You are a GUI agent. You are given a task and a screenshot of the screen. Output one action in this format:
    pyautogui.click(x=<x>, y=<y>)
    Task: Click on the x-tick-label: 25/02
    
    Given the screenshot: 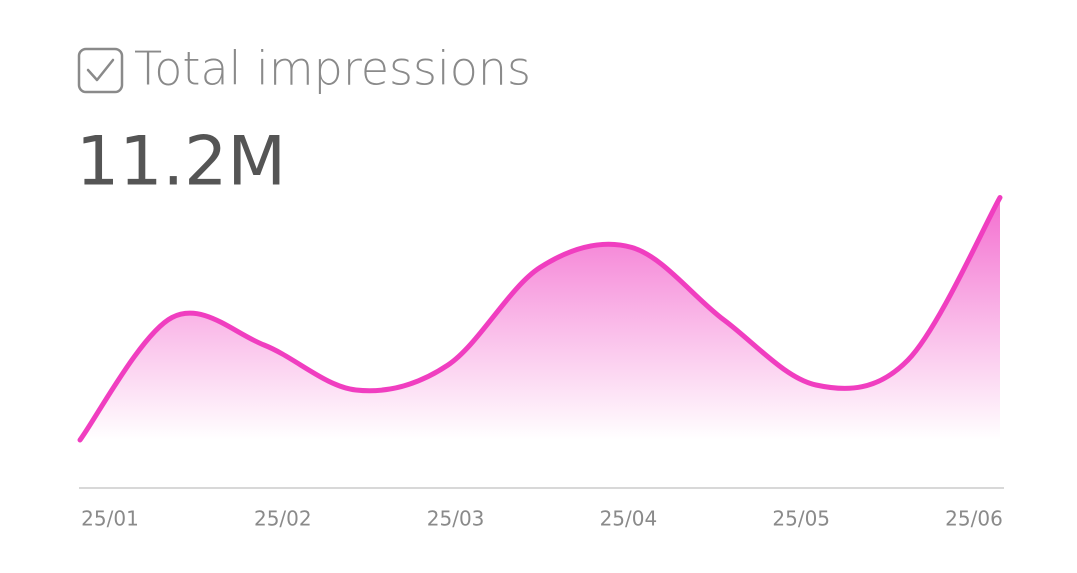 What is the action you would take?
    pyautogui.click(x=283, y=519)
    